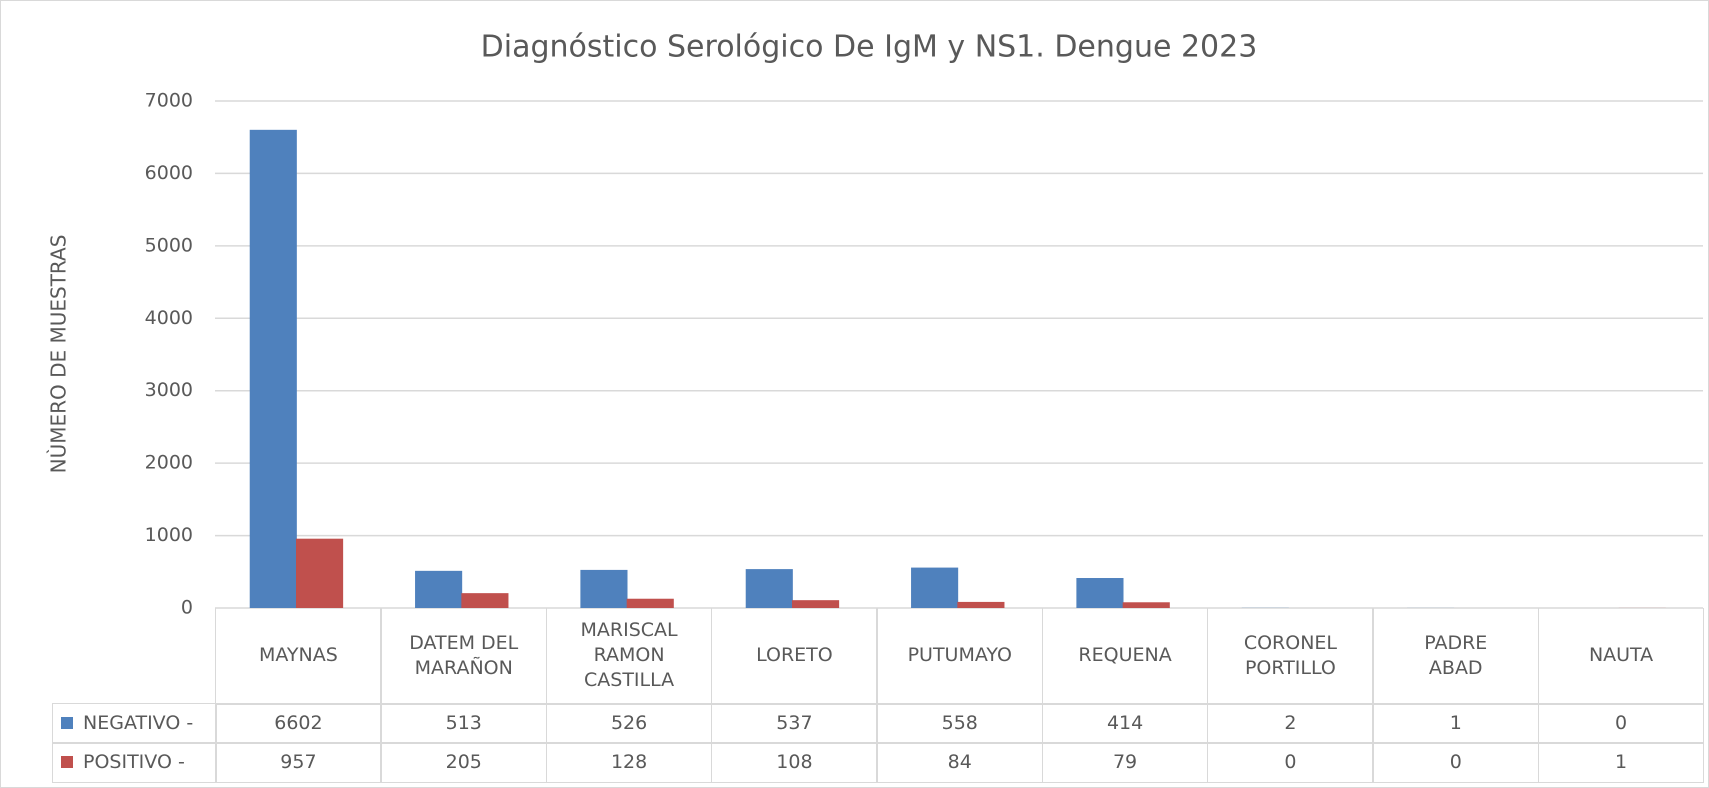 The height and width of the screenshot is (788, 1709). Describe the element at coordinates (629, 762) in the screenshot. I see `table-value: 128` at that location.